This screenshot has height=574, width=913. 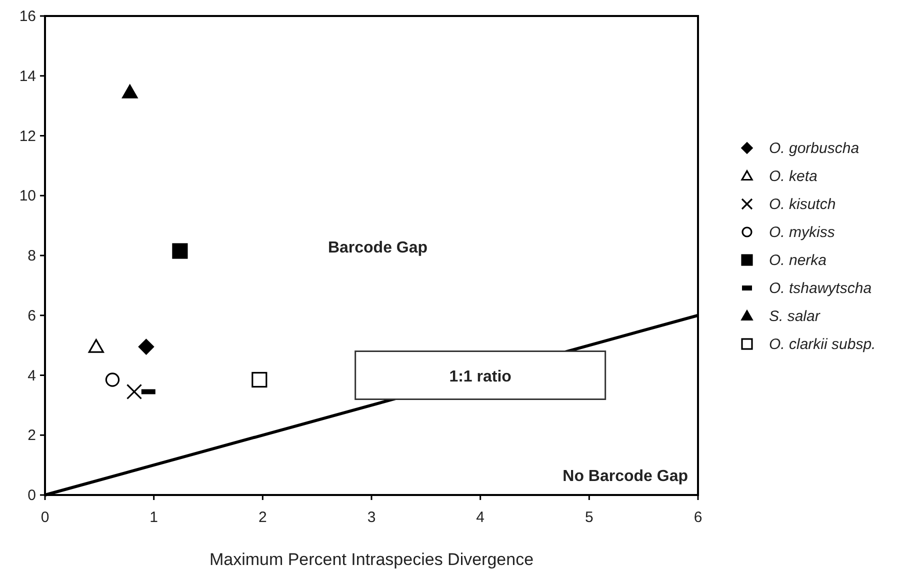 What do you see at coordinates (27, 136) in the screenshot?
I see `y-tick-label: 12` at bounding box center [27, 136].